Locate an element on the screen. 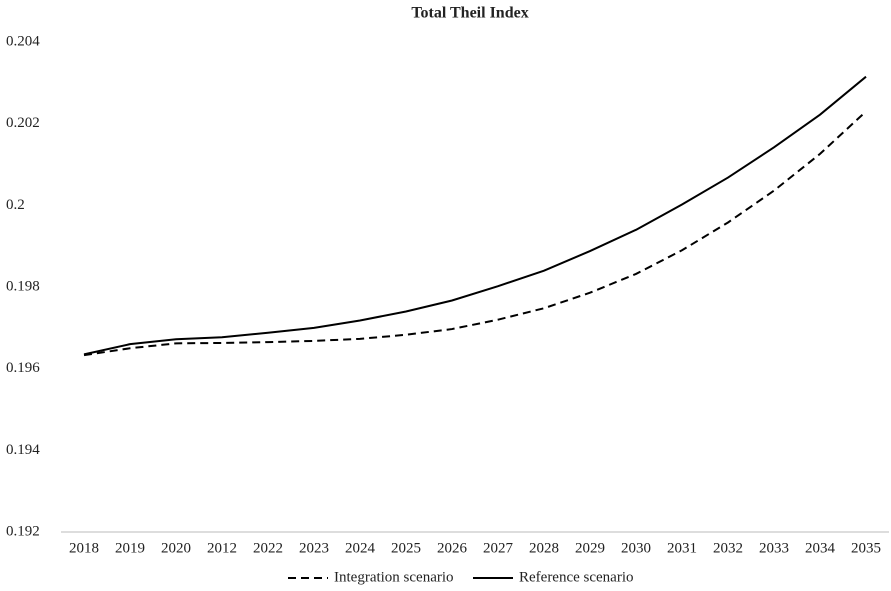 This screenshot has width=891, height=591. y-tick-label: 0.202 is located at coordinates (23, 123).